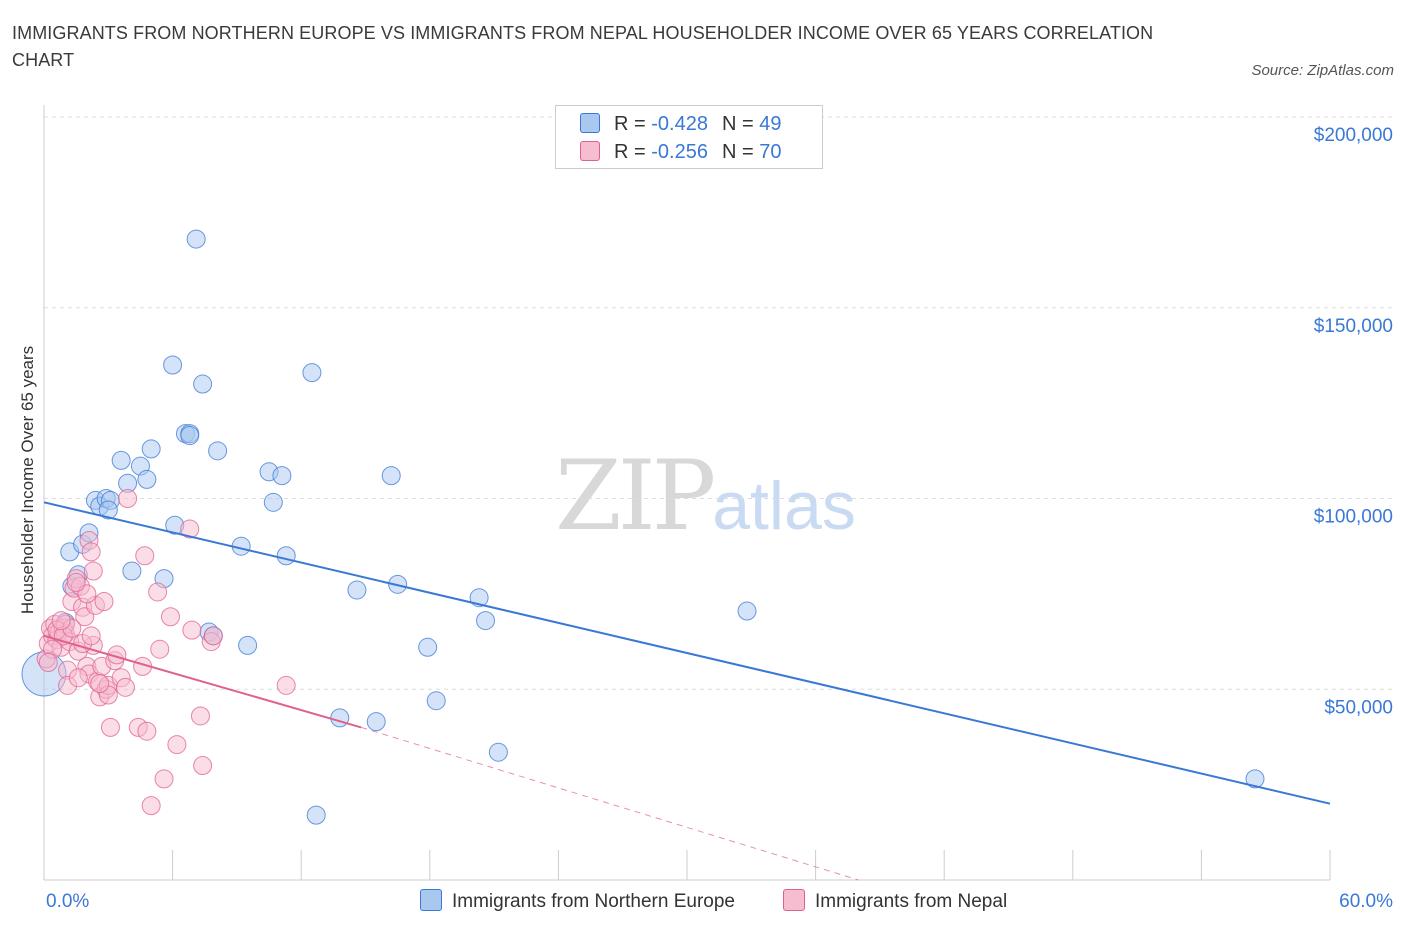 The width and height of the screenshot is (1406, 930). What do you see at coordinates (784, 506) in the screenshot?
I see `watermark-atlas: atlas` at bounding box center [784, 506].